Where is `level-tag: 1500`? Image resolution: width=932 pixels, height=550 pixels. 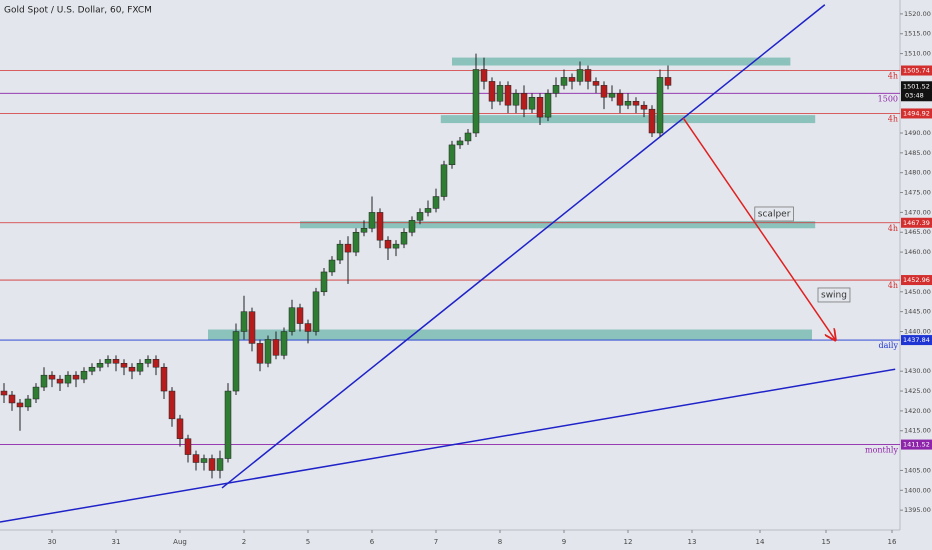
level-tag: 1500 is located at coordinates (888, 98).